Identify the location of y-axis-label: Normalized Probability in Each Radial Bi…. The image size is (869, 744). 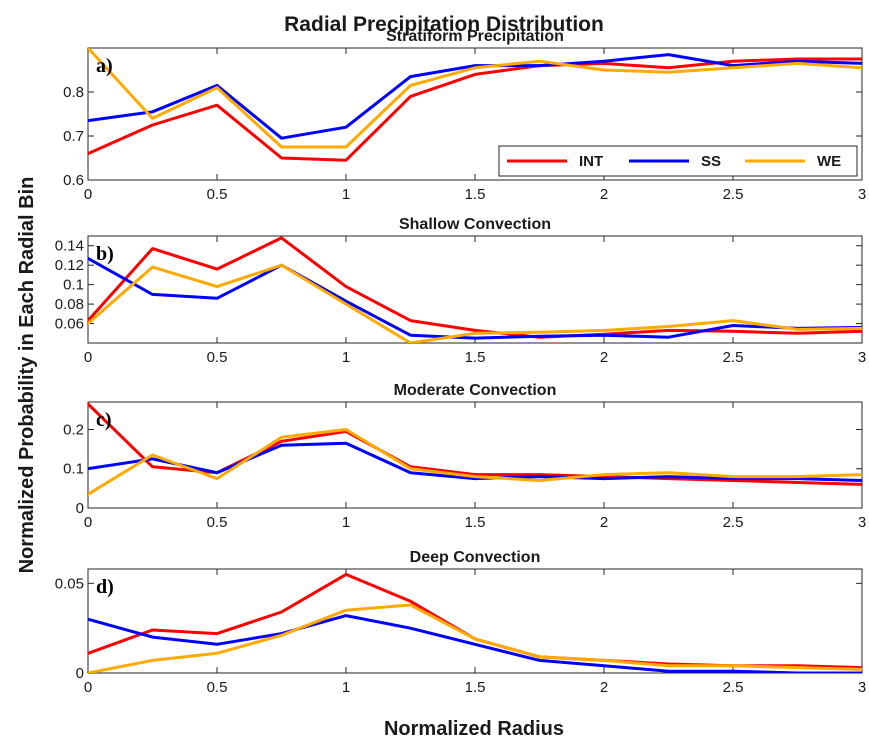
(27, 375).